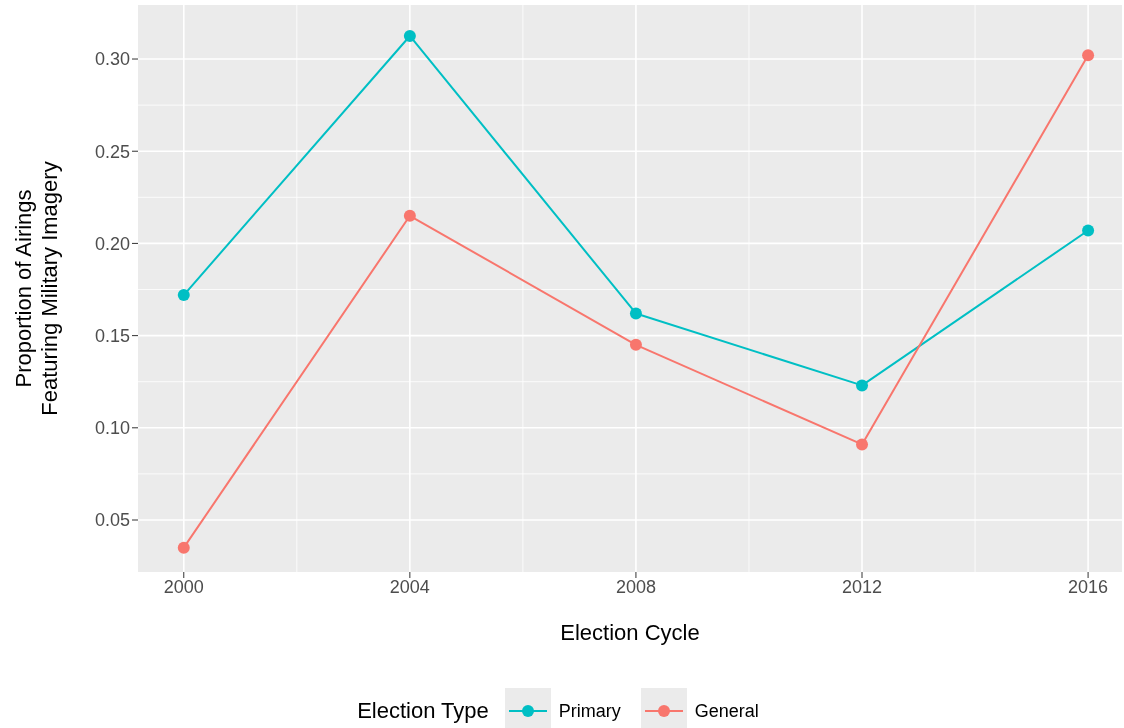 The height and width of the screenshot is (728, 1124). What do you see at coordinates (36, 288) in the screenshot?
I see `y-axis-title: Proportion of Airings Featuring Military Imagery` at bounding box center [36, 288].